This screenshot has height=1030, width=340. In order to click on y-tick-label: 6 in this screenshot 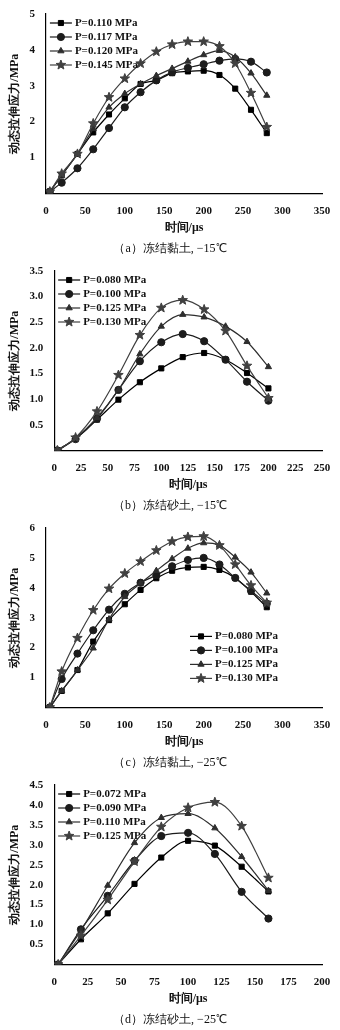, I will do `click(32, 526)`.